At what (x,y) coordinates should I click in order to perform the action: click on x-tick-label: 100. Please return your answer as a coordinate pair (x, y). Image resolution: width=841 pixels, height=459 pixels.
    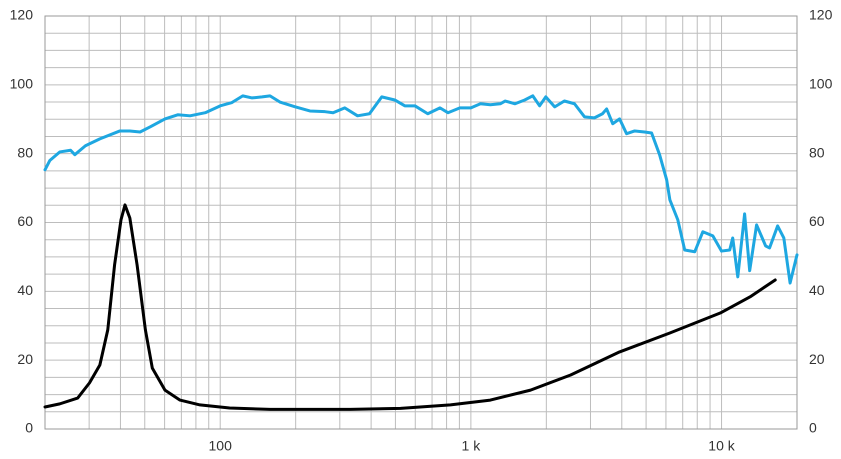
    Looking at the image, I should click on (221, 446).